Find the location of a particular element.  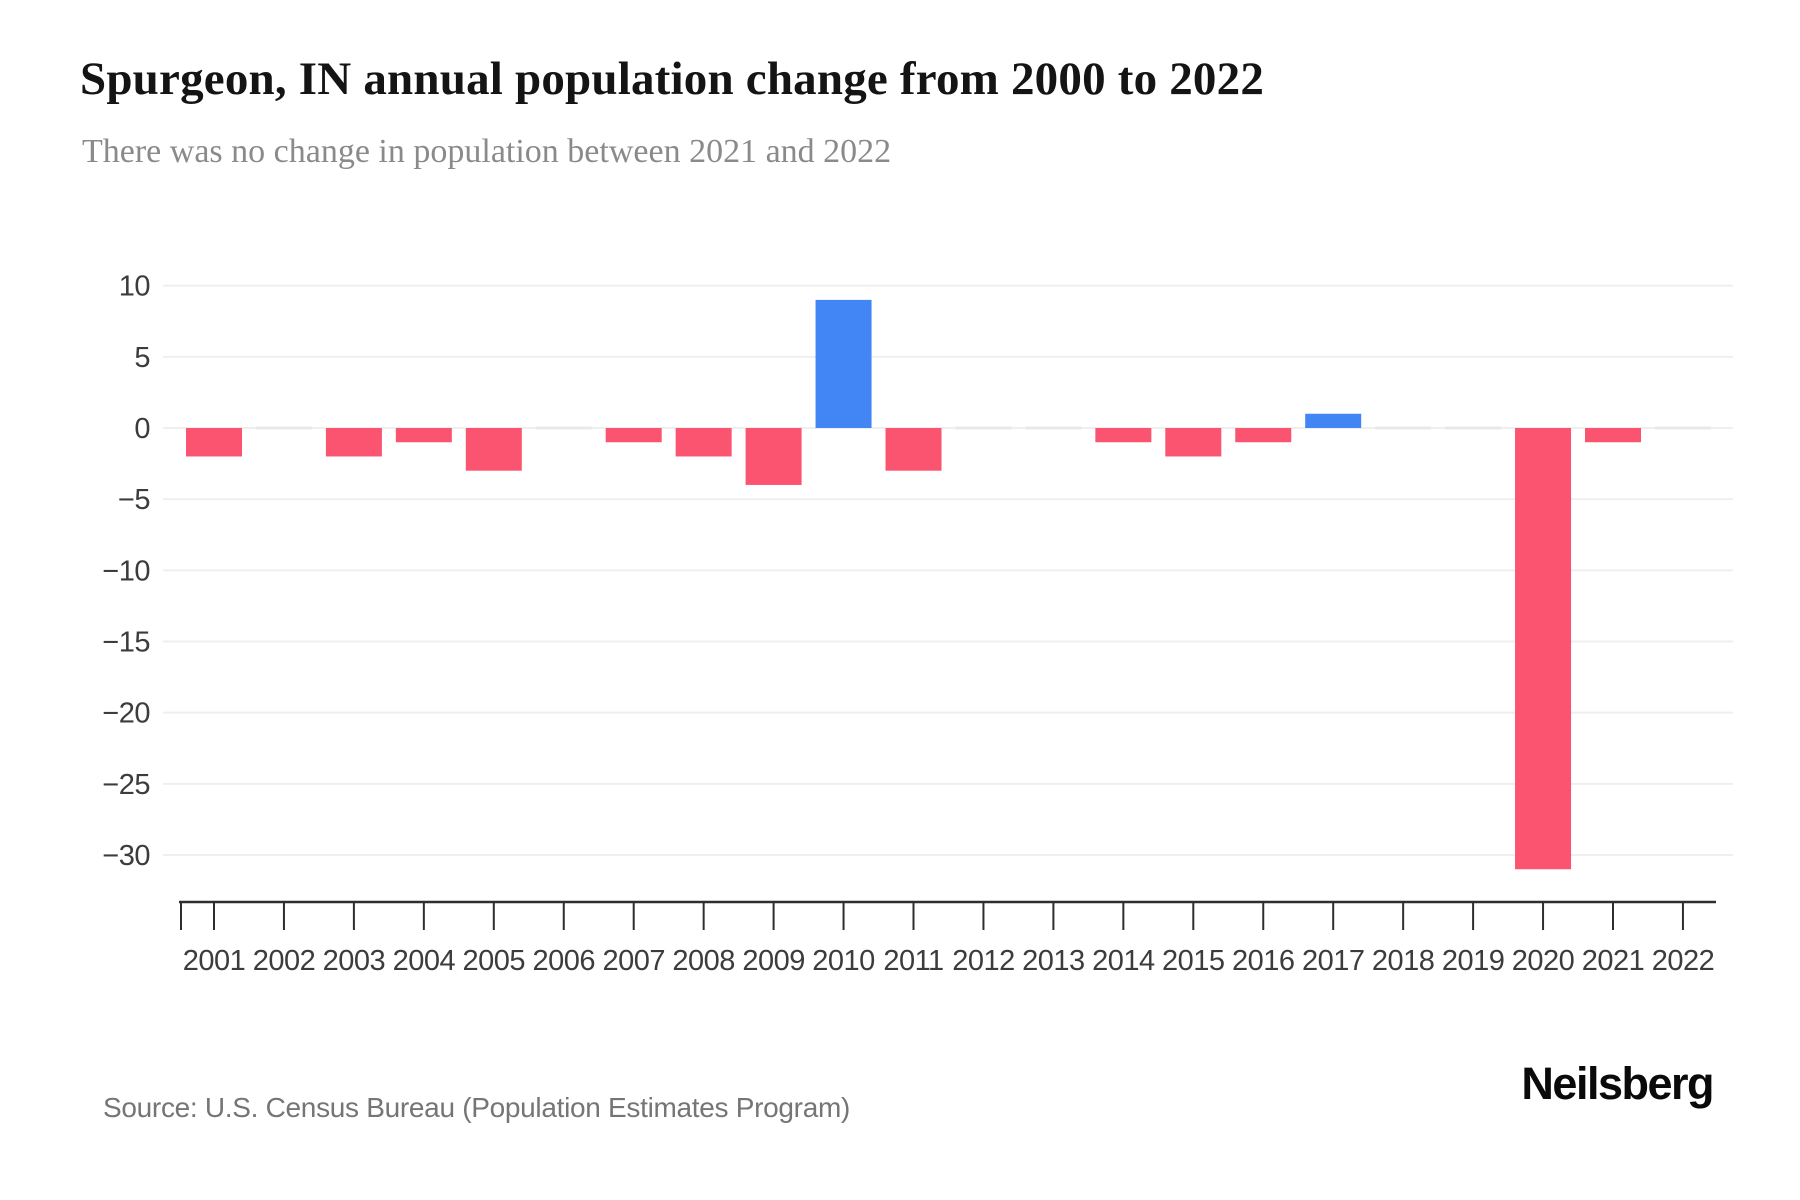

x-axis-label-2015: 2015 is located at coordinates (1193, 961).